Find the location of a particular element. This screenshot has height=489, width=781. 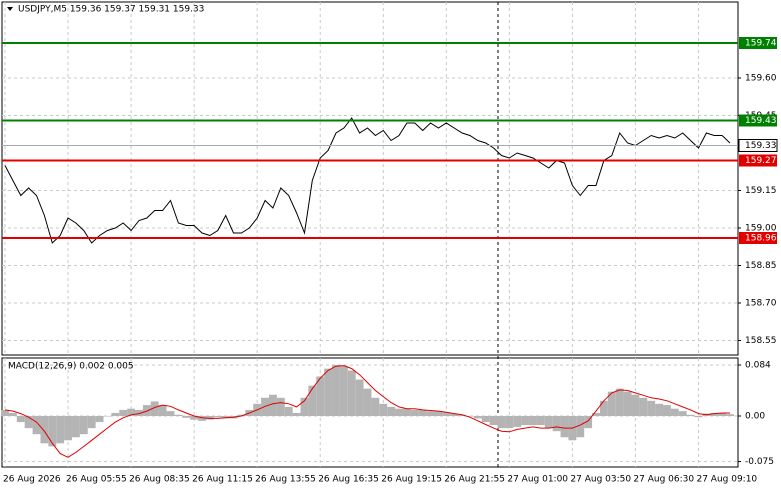

macd-title: MACD(12,26,9) 0.002 0.005 is located at coordinates (71, 367).